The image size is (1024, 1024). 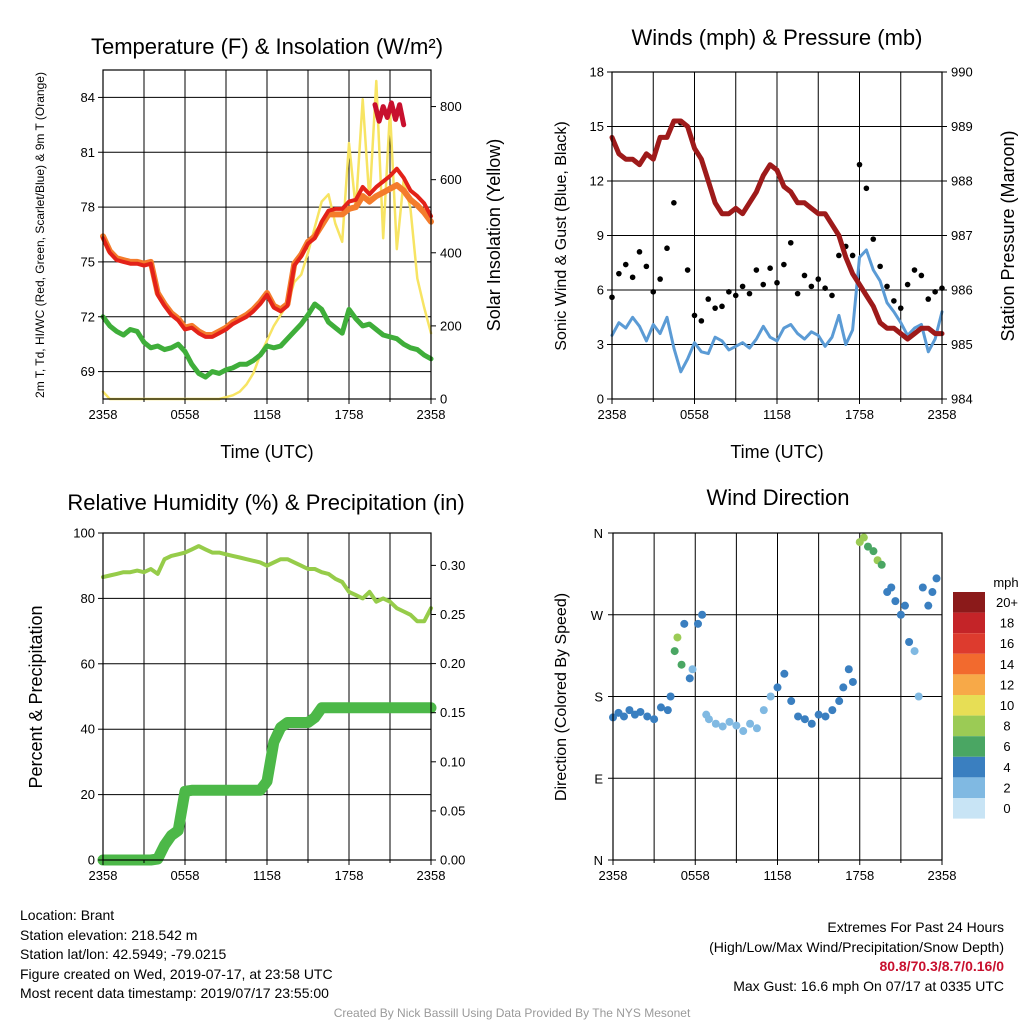 What do you see at coordinates (859, 414) in the screenshot?
I see `x-tick-label: 1758` at bounding box center [859, 414].